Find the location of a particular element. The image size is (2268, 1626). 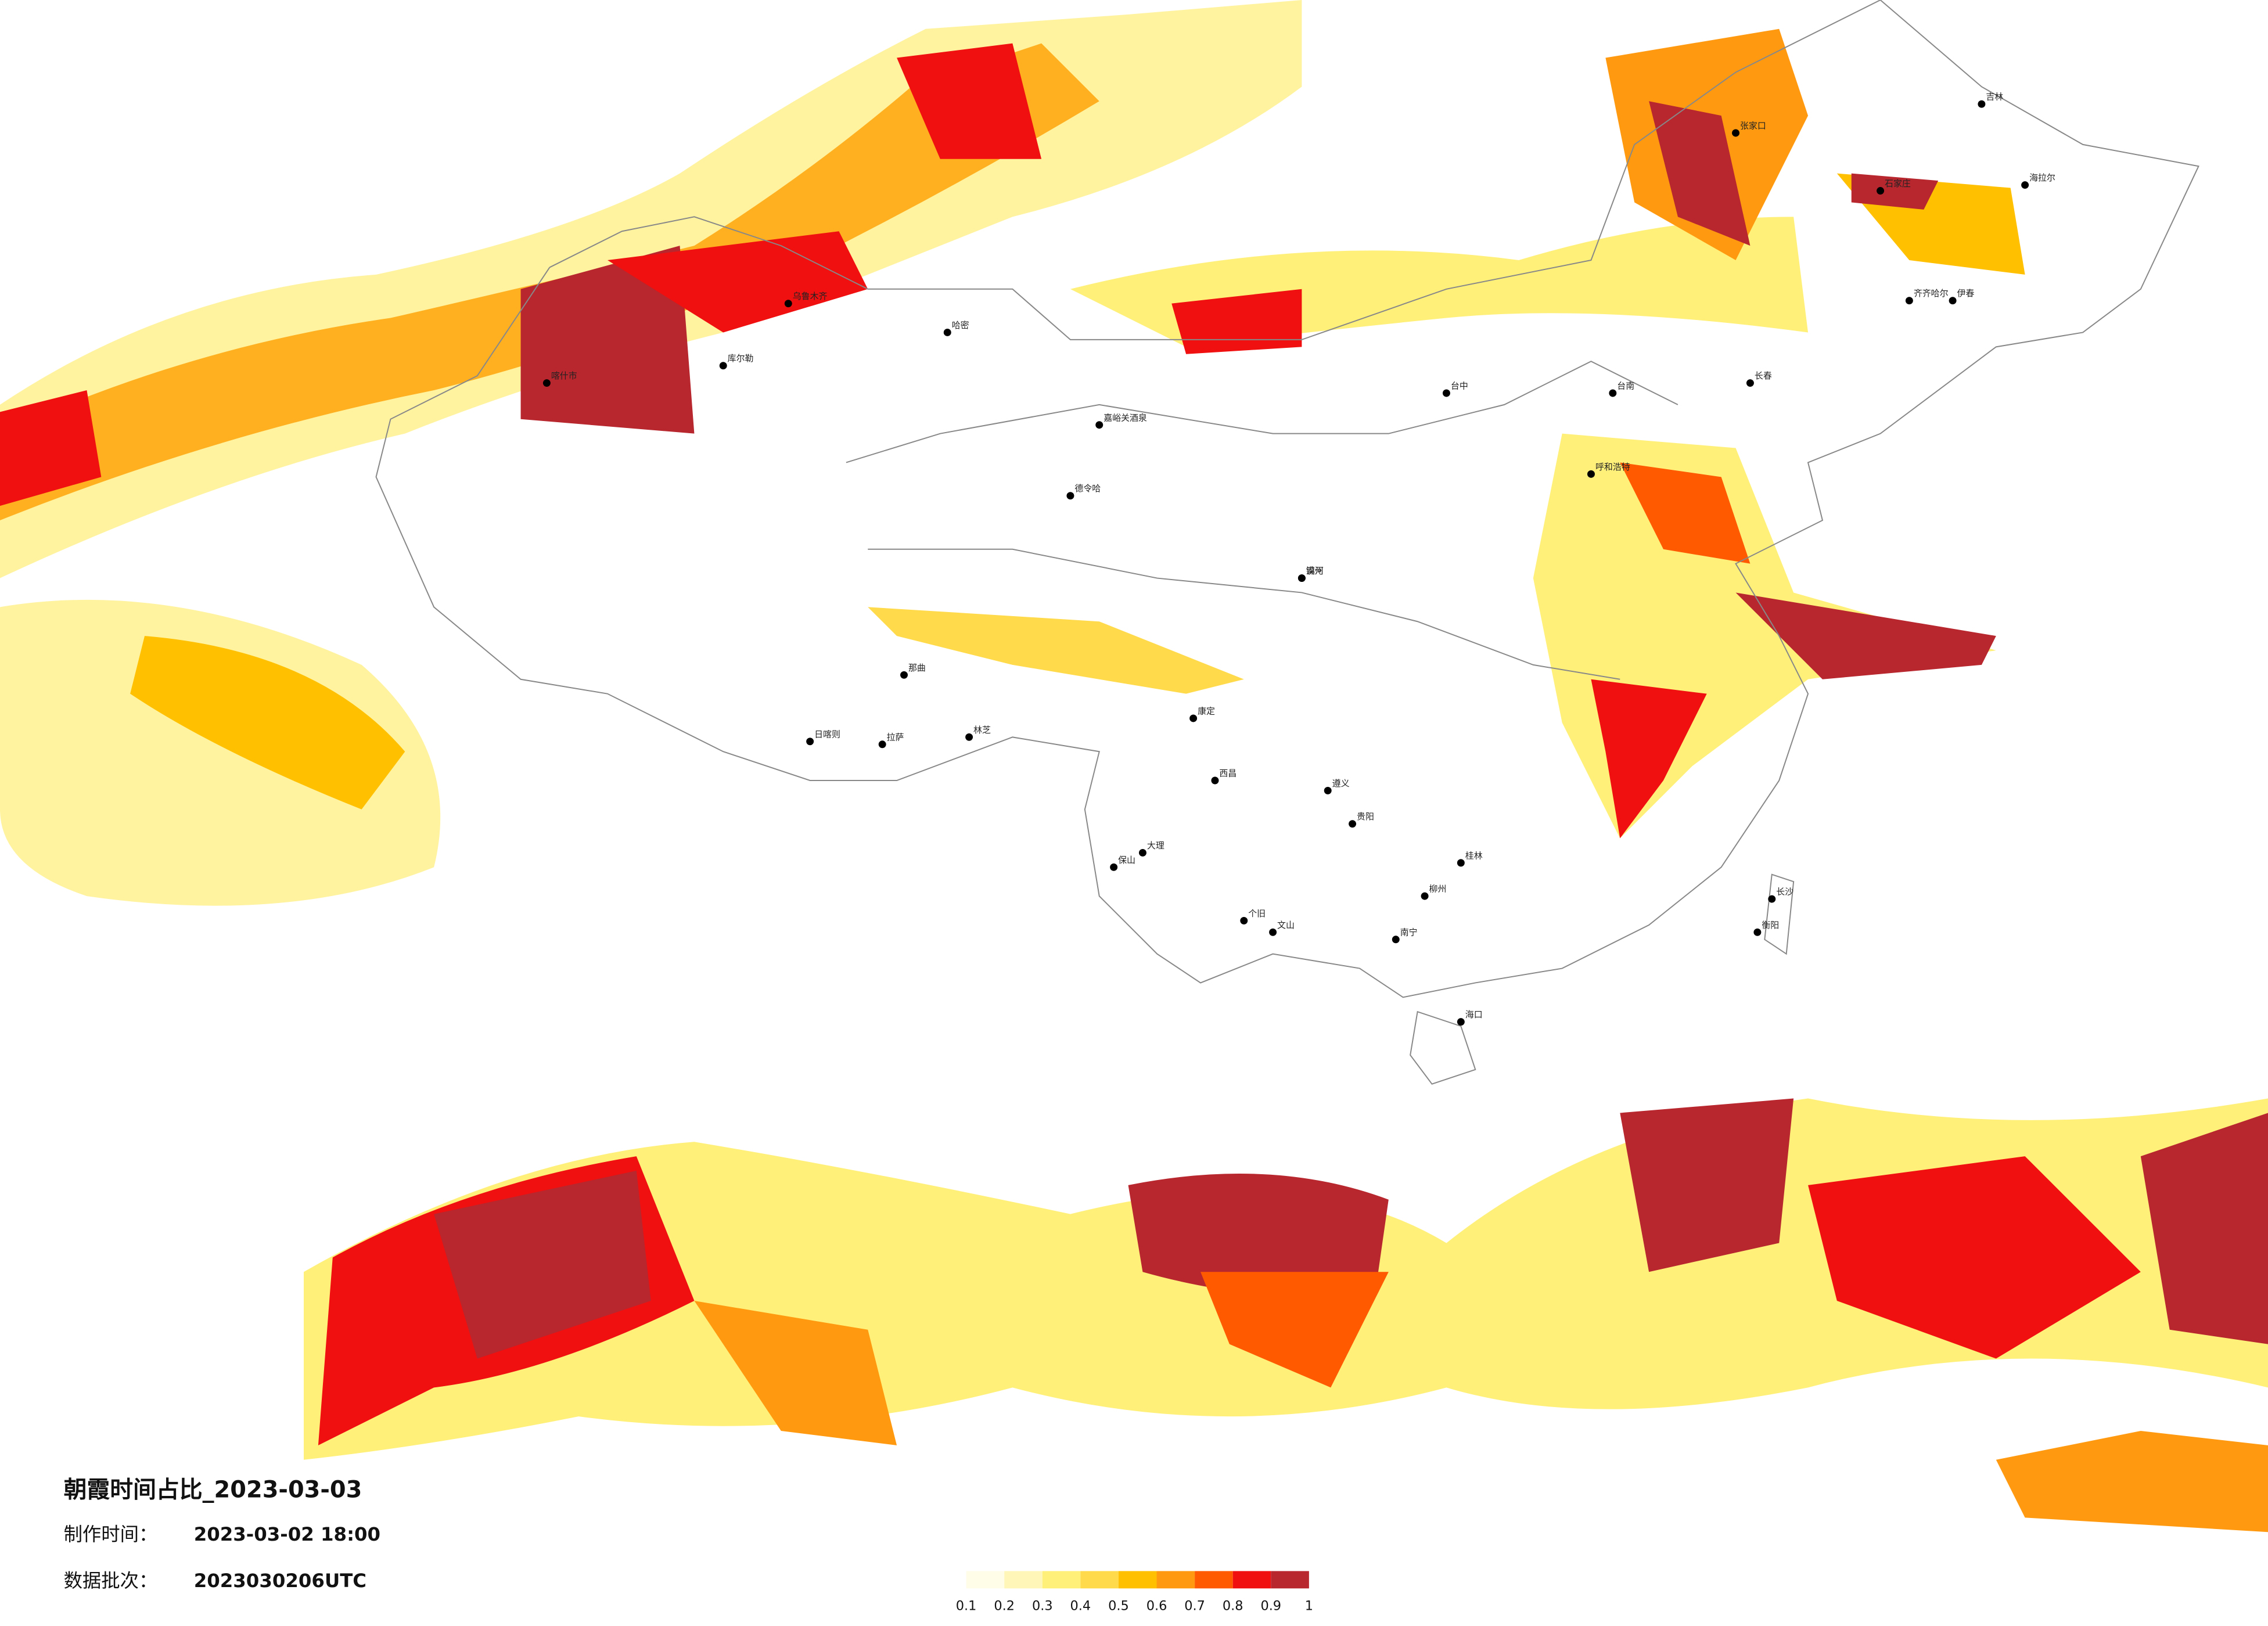

city-label: 林芝 is located at coordinates (982, 730).